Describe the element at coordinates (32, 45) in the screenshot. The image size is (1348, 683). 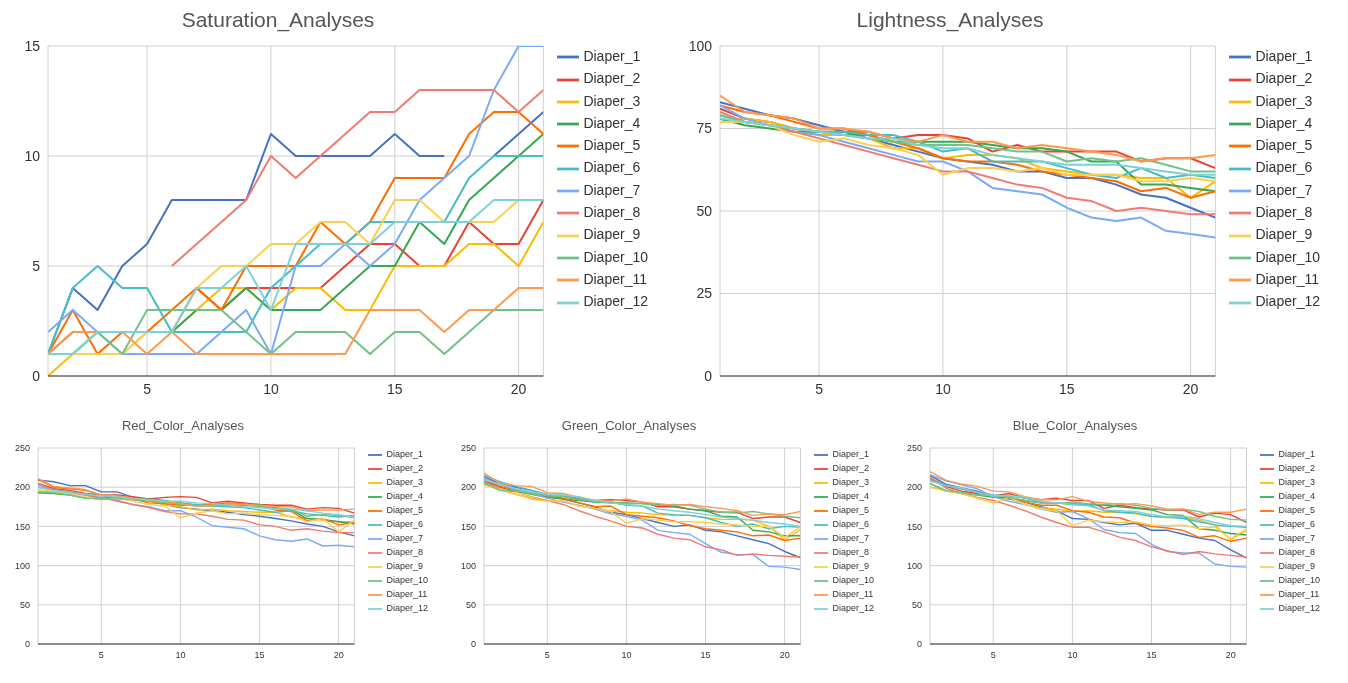
I see `y-tick-label: 15` at that location.